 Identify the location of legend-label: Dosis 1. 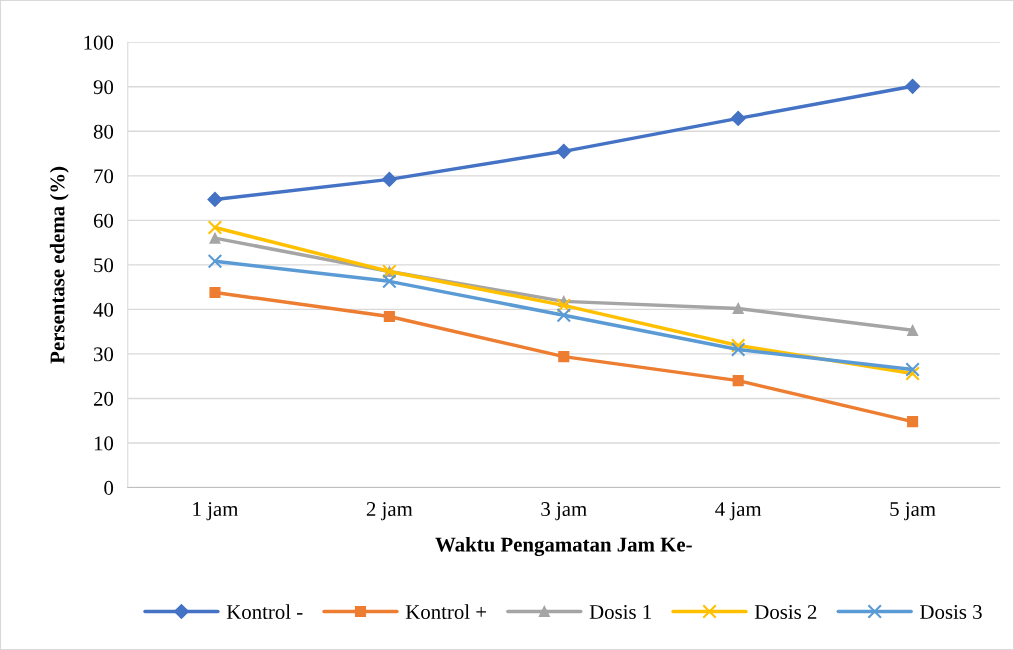
(620, 611).